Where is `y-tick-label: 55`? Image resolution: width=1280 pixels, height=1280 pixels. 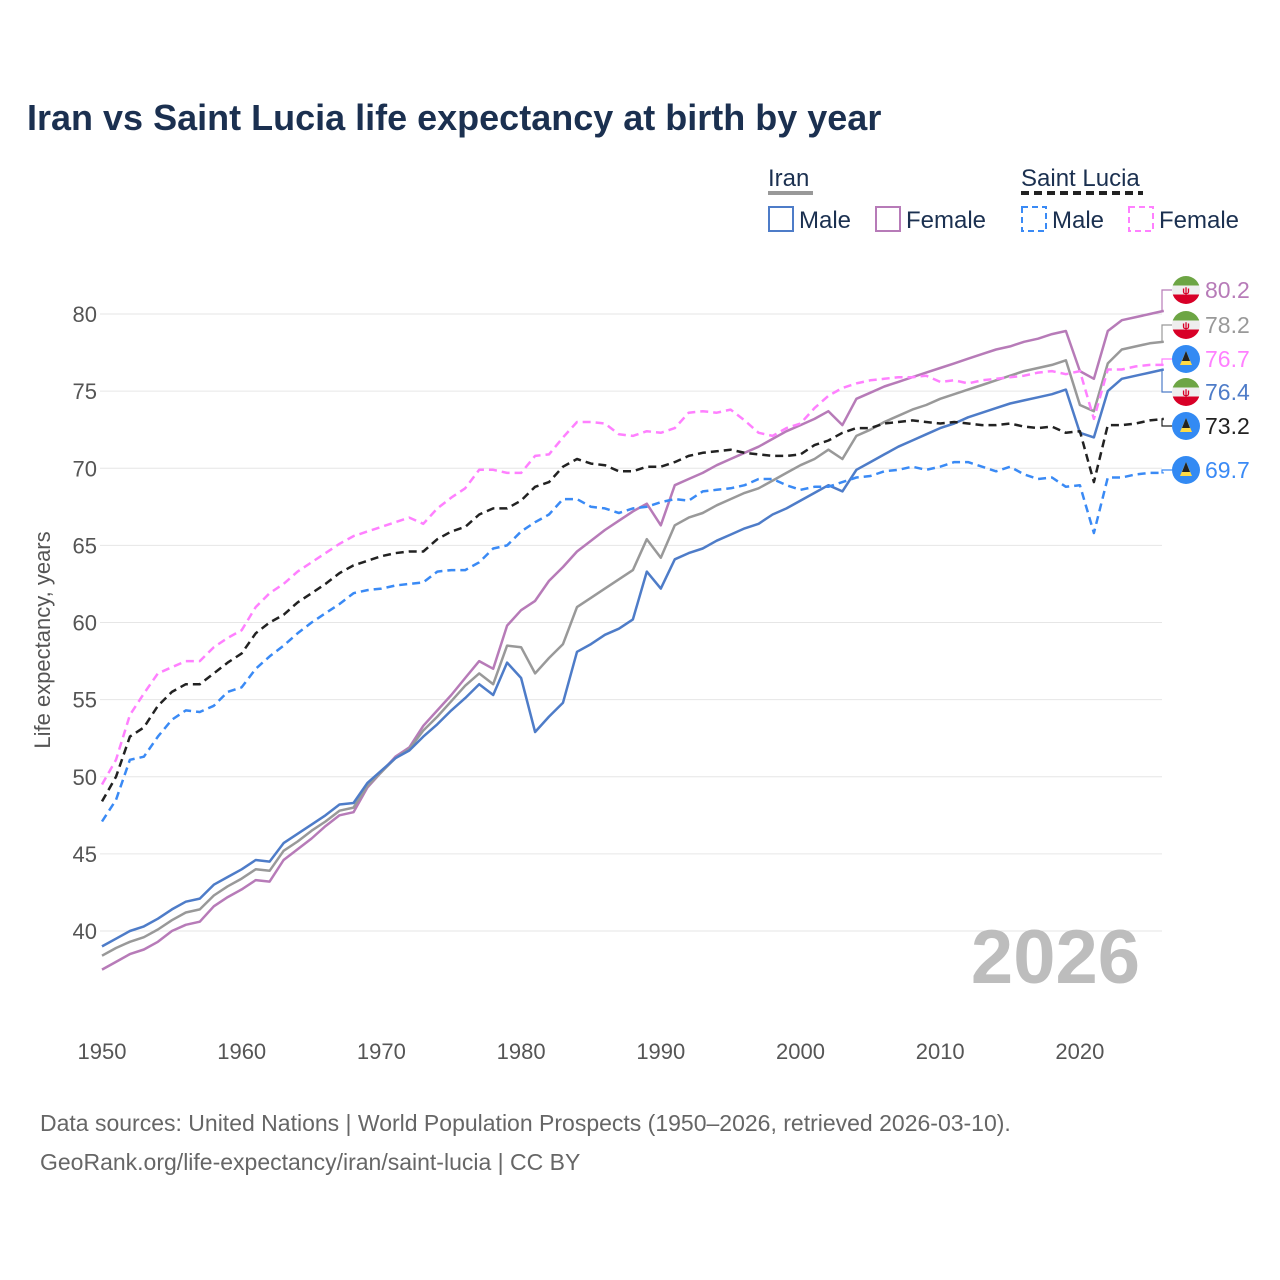
y-tick-label: 55 is located at coordinates (85, 700).